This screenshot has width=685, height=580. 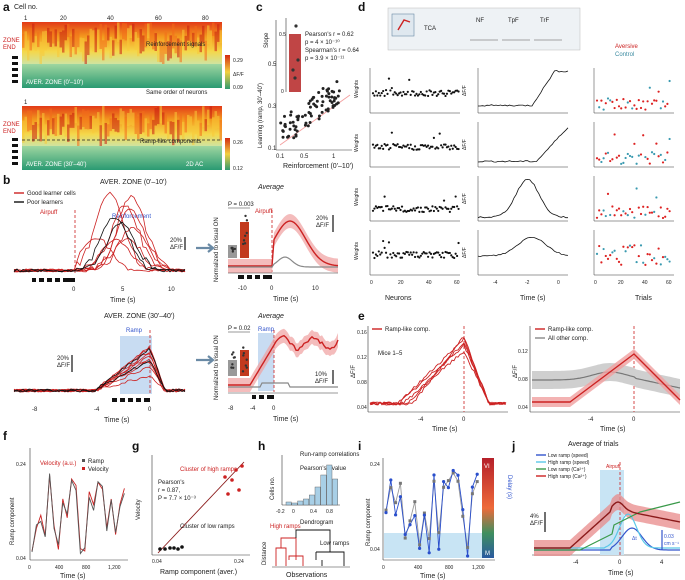 What do you see at coordinates (621, 283) in the screenshot?
I see `d-x-tick: 20` at bounding box center [621, 283].